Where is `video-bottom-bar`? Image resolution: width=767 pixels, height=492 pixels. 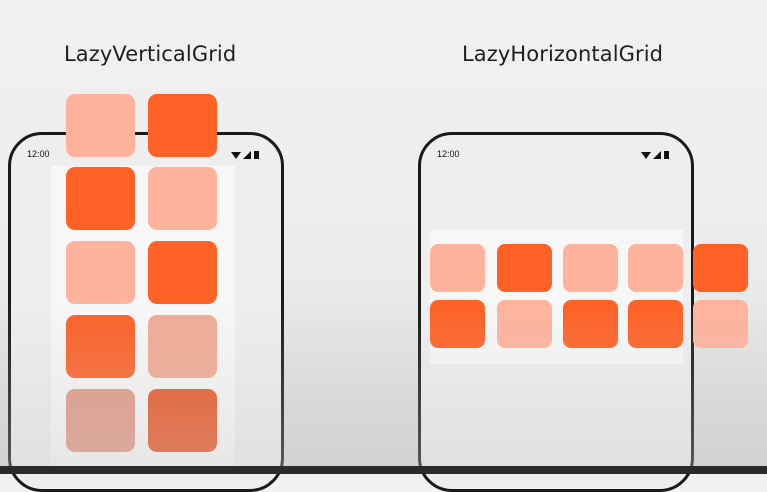 video-bottom-bar is located at coordinates (383, 470).